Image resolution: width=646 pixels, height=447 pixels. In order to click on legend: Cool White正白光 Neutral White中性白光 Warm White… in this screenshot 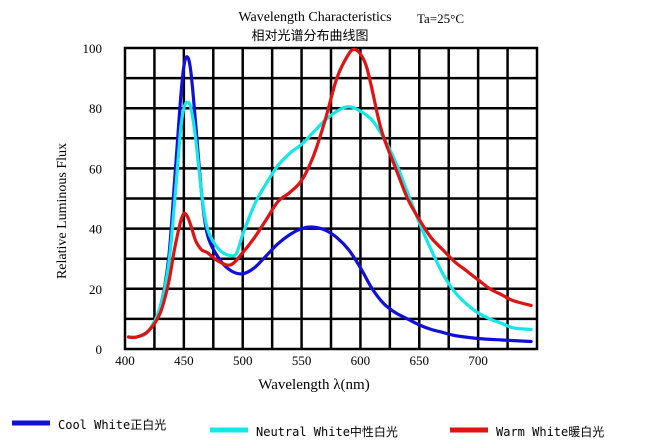, I will do `click(308, 428)`.